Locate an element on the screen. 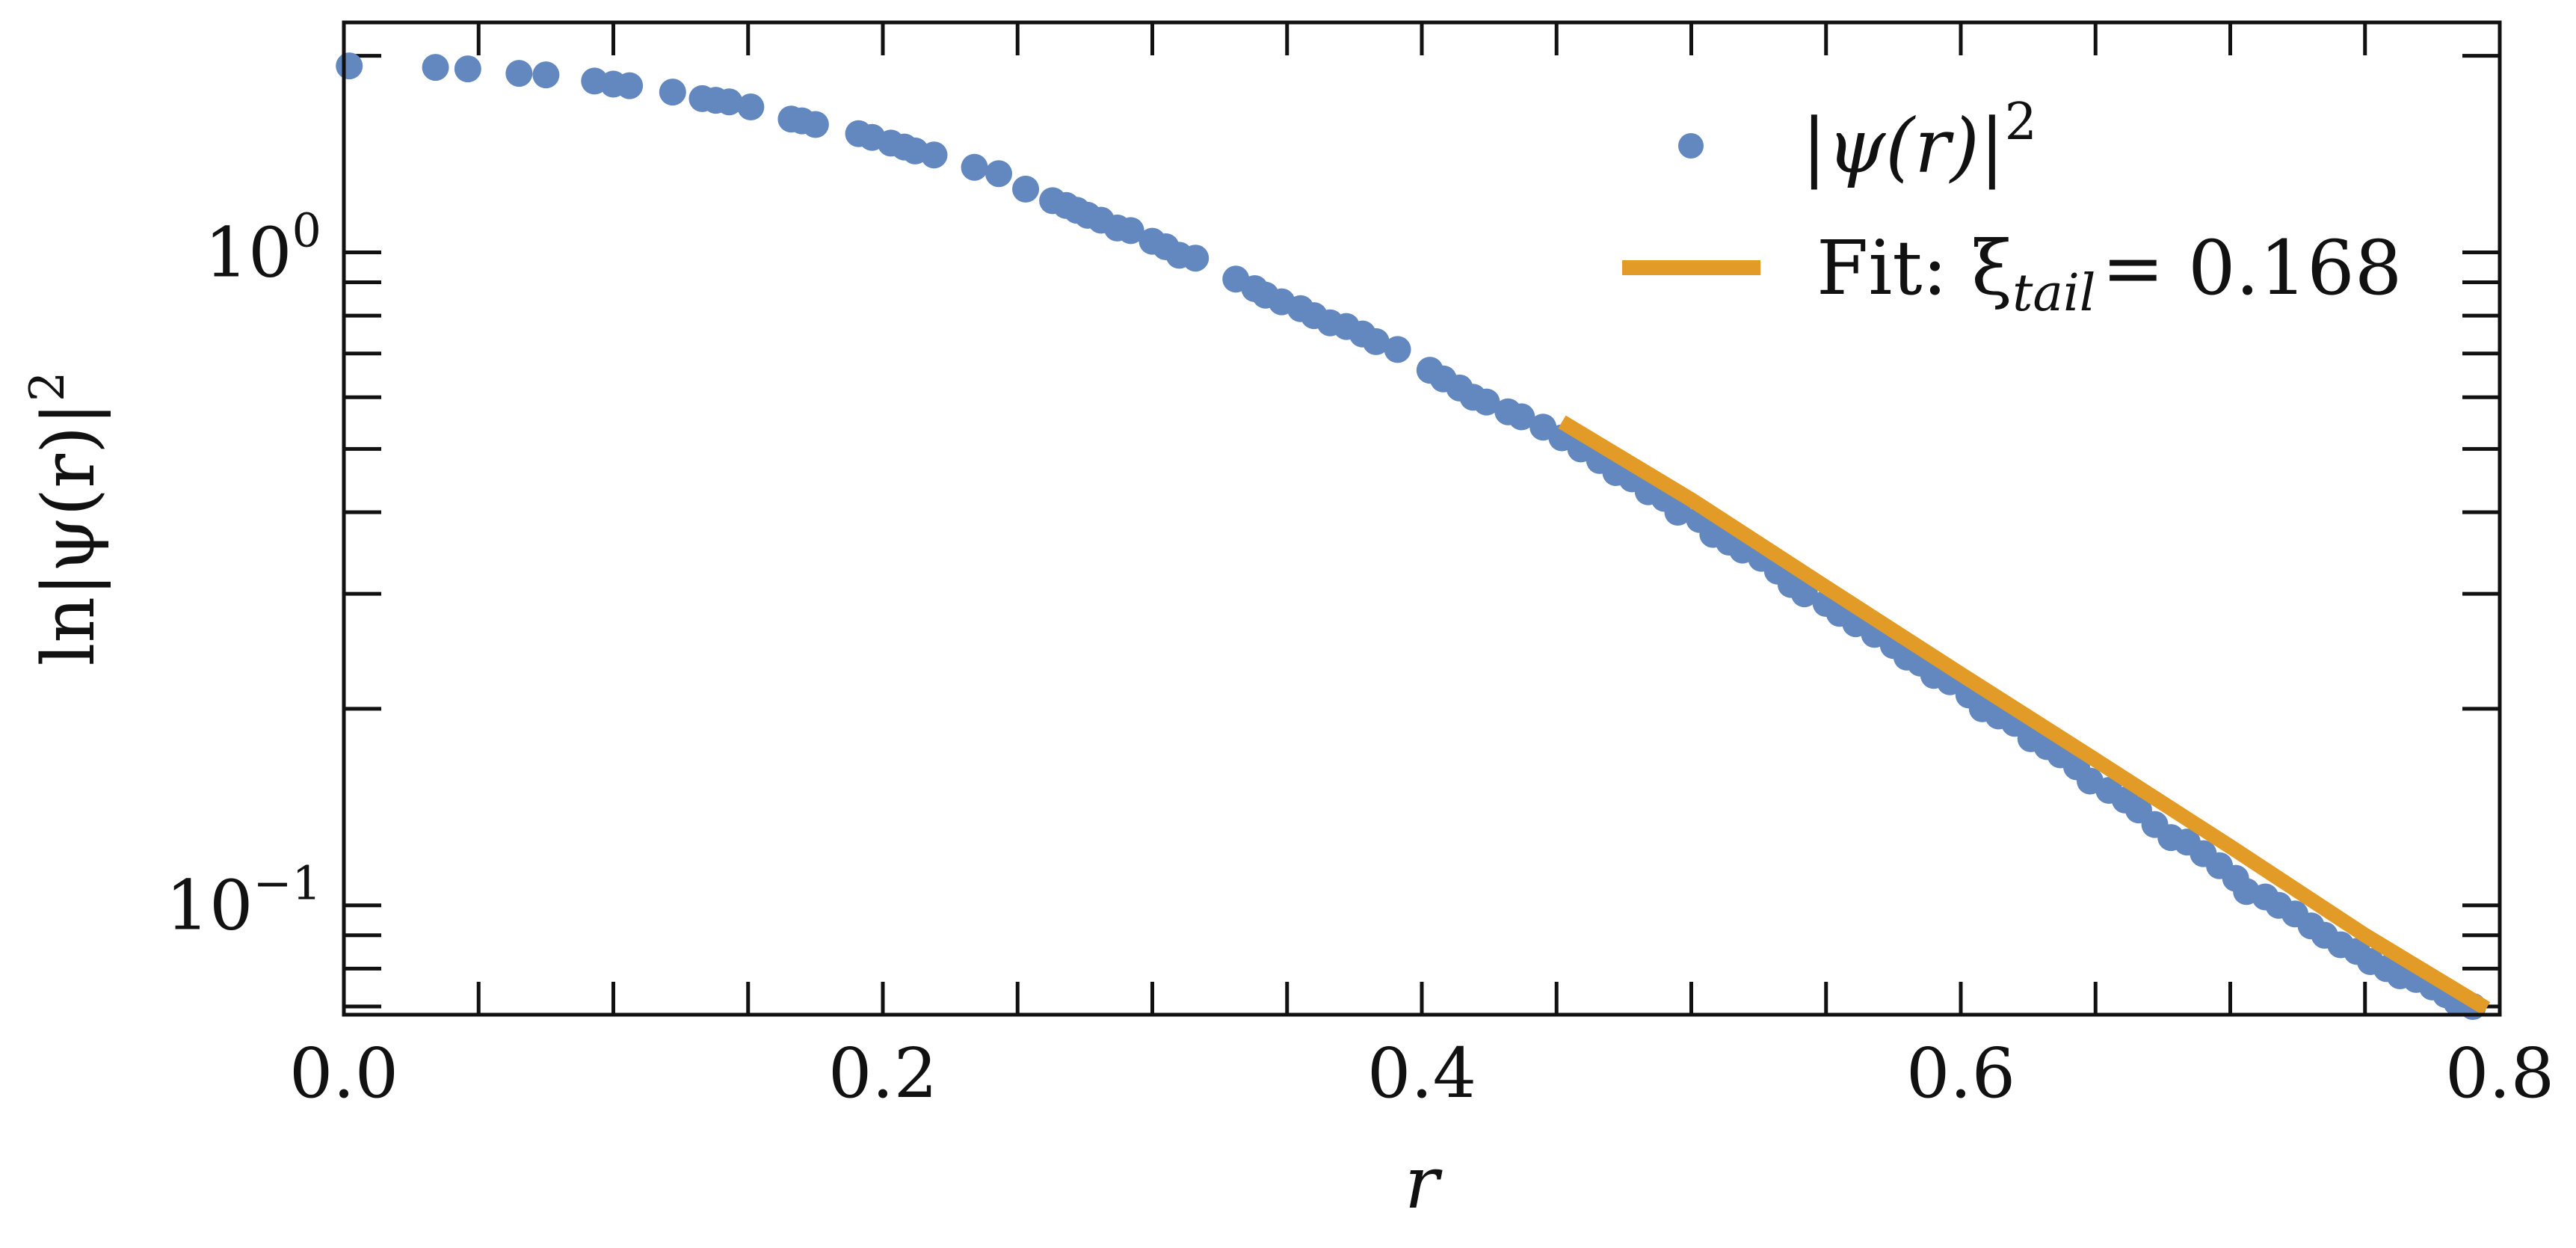 This screenshot has height=1248, width=2576. x-tick-label: 0.2 is located at coordinates (882, 1073).